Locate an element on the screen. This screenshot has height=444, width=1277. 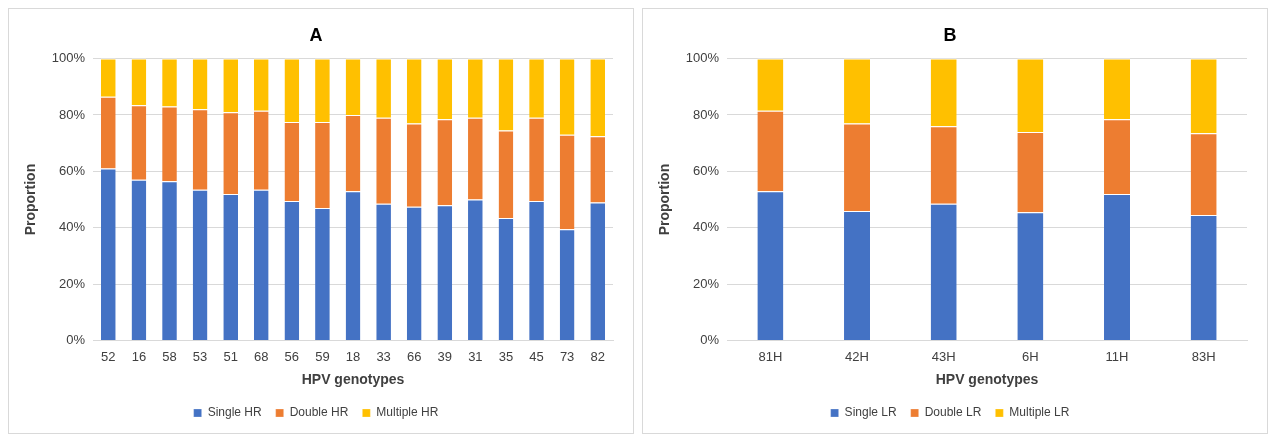
x-tick-label: 43H is located at coordinates (943, 356).